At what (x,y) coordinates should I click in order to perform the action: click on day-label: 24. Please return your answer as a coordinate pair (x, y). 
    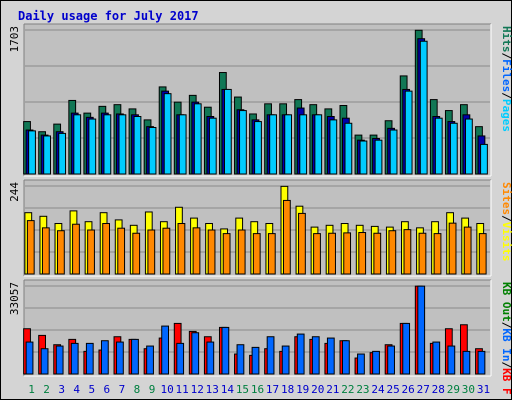
    Looking at the image, I should click on (378, 389).